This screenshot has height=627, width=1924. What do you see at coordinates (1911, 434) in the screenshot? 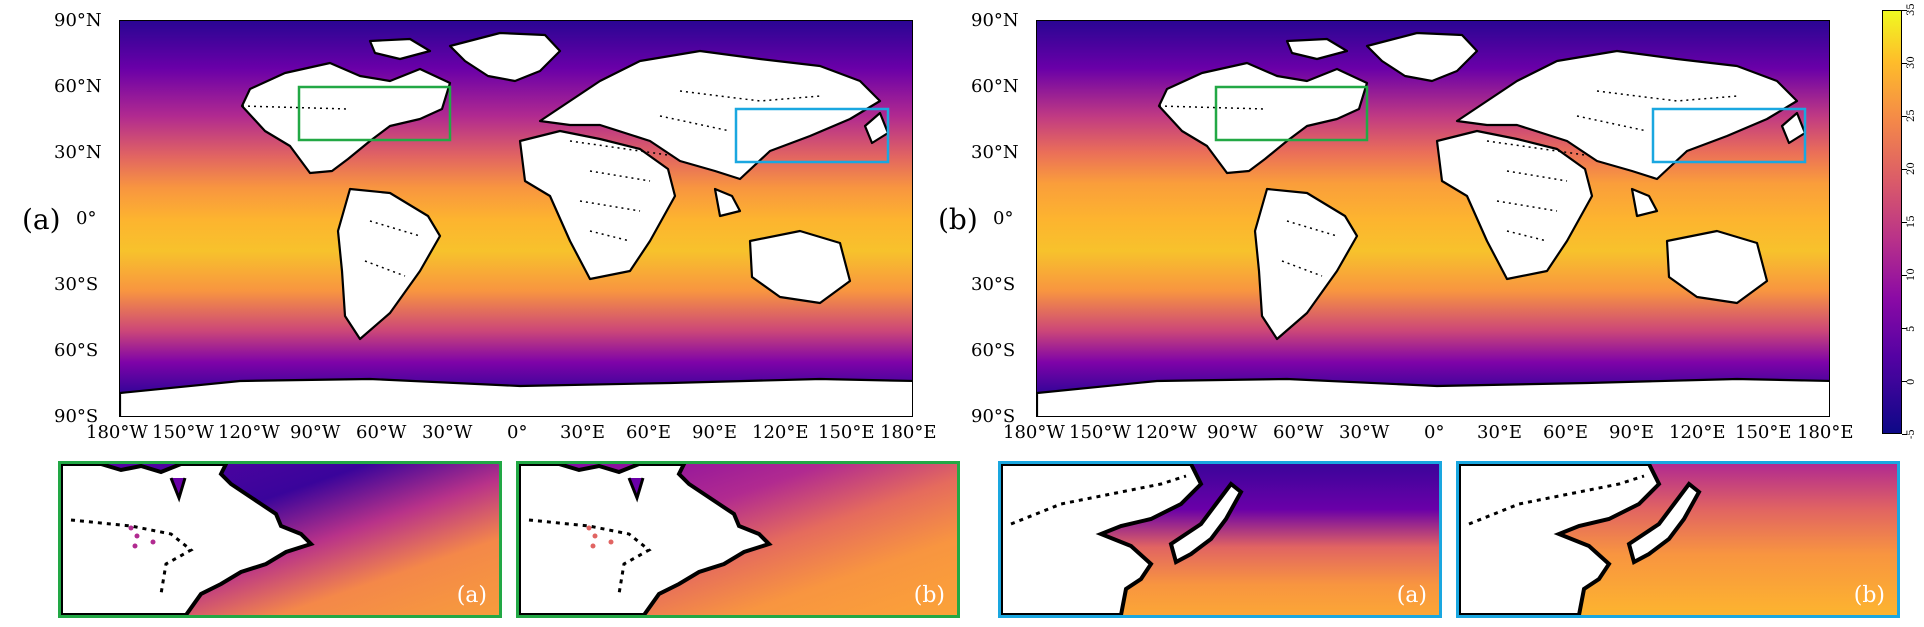
I see `colorbar-label: -5` at bounding box center [1911, 434].